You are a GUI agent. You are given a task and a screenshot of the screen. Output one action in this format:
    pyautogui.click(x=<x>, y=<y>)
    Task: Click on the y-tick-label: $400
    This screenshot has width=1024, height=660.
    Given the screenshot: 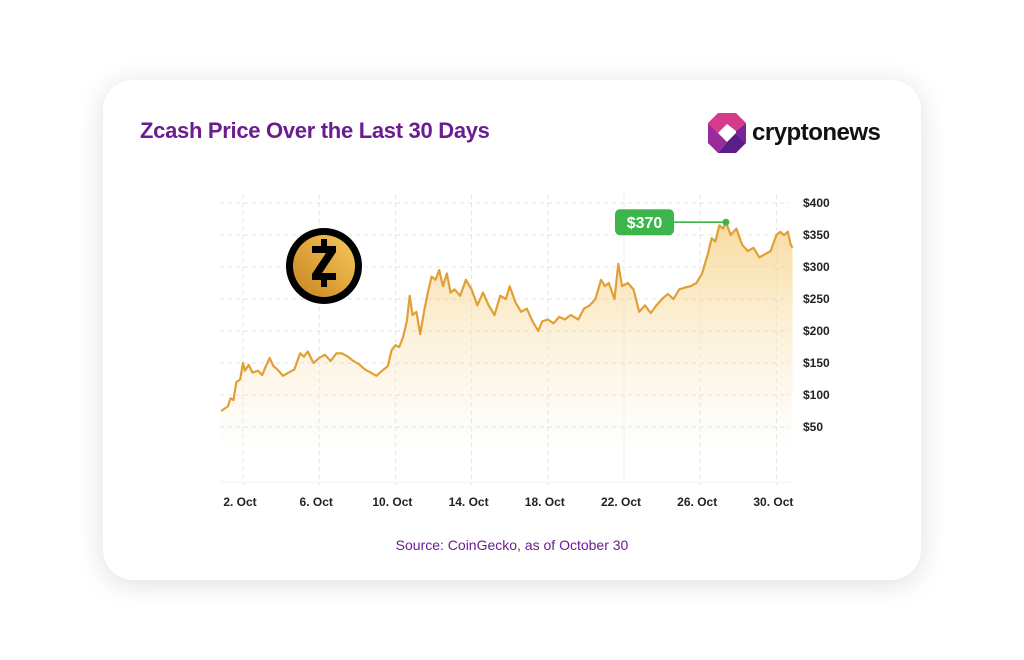 What is the action you would take?
    pyautogui.click(x=816, y=203)
    